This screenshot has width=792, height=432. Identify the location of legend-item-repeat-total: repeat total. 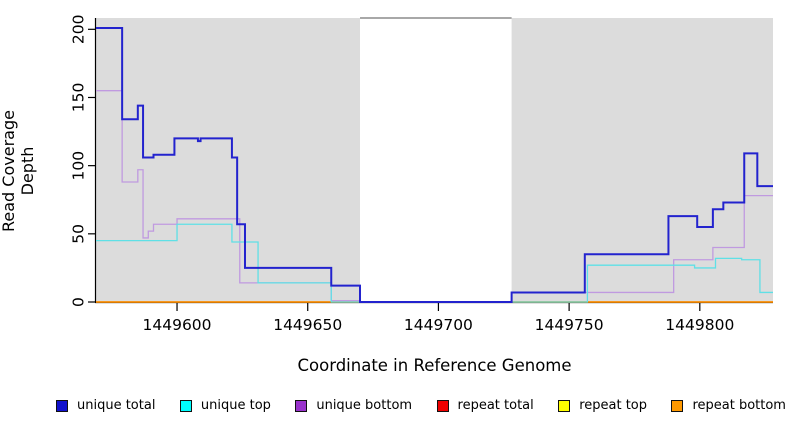
(485, 405).